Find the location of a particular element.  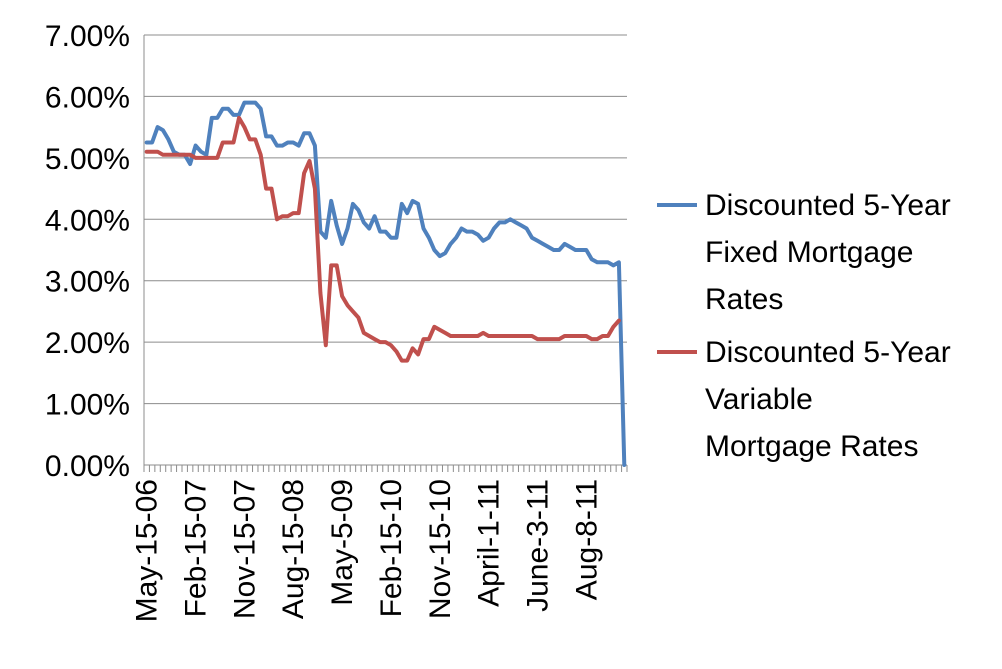

x-tick-label: Nov-15-07 is located at coordinates (244, 549).